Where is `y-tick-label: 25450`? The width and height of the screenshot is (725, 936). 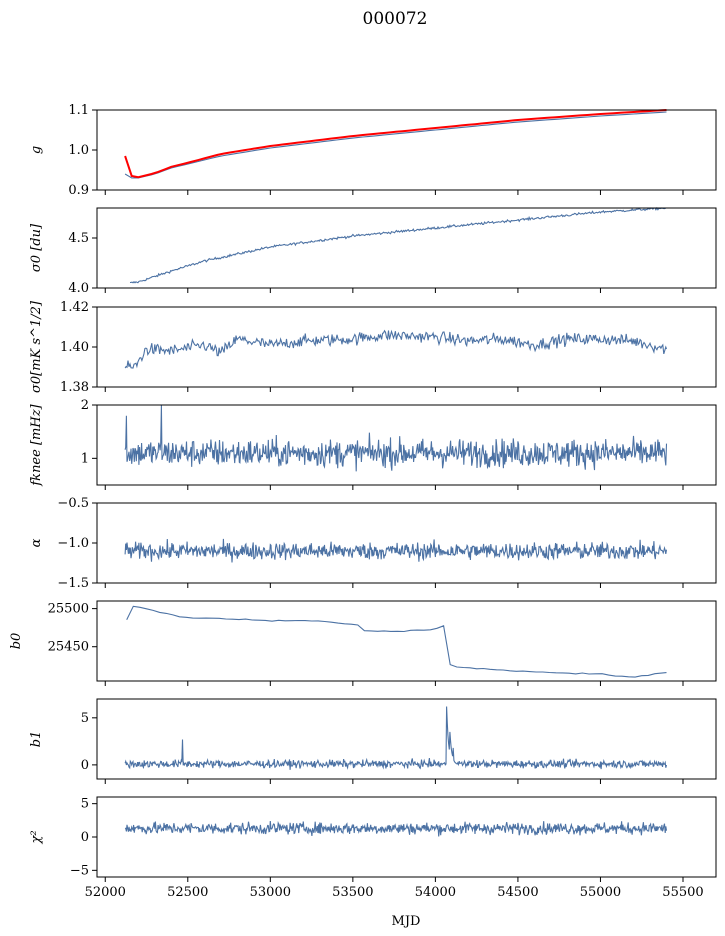
y-tick-label: 25450 is located at coordinates (68, 647).